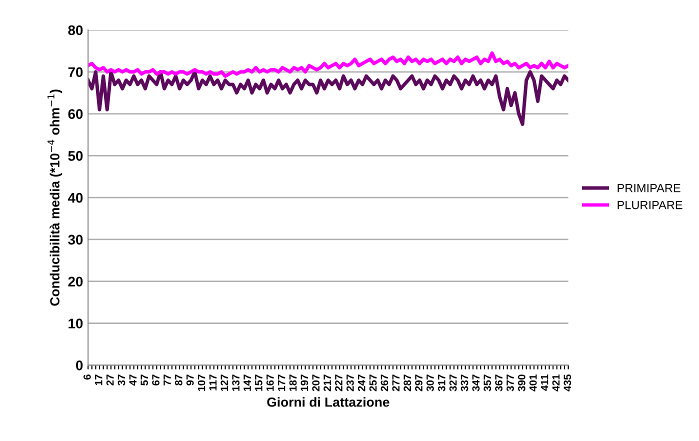 The width and height of the screenshot is (699, 441). Describe the element at coordinates (304, 382) in the screenshot. I see `x-tick-label: 197` at that location.